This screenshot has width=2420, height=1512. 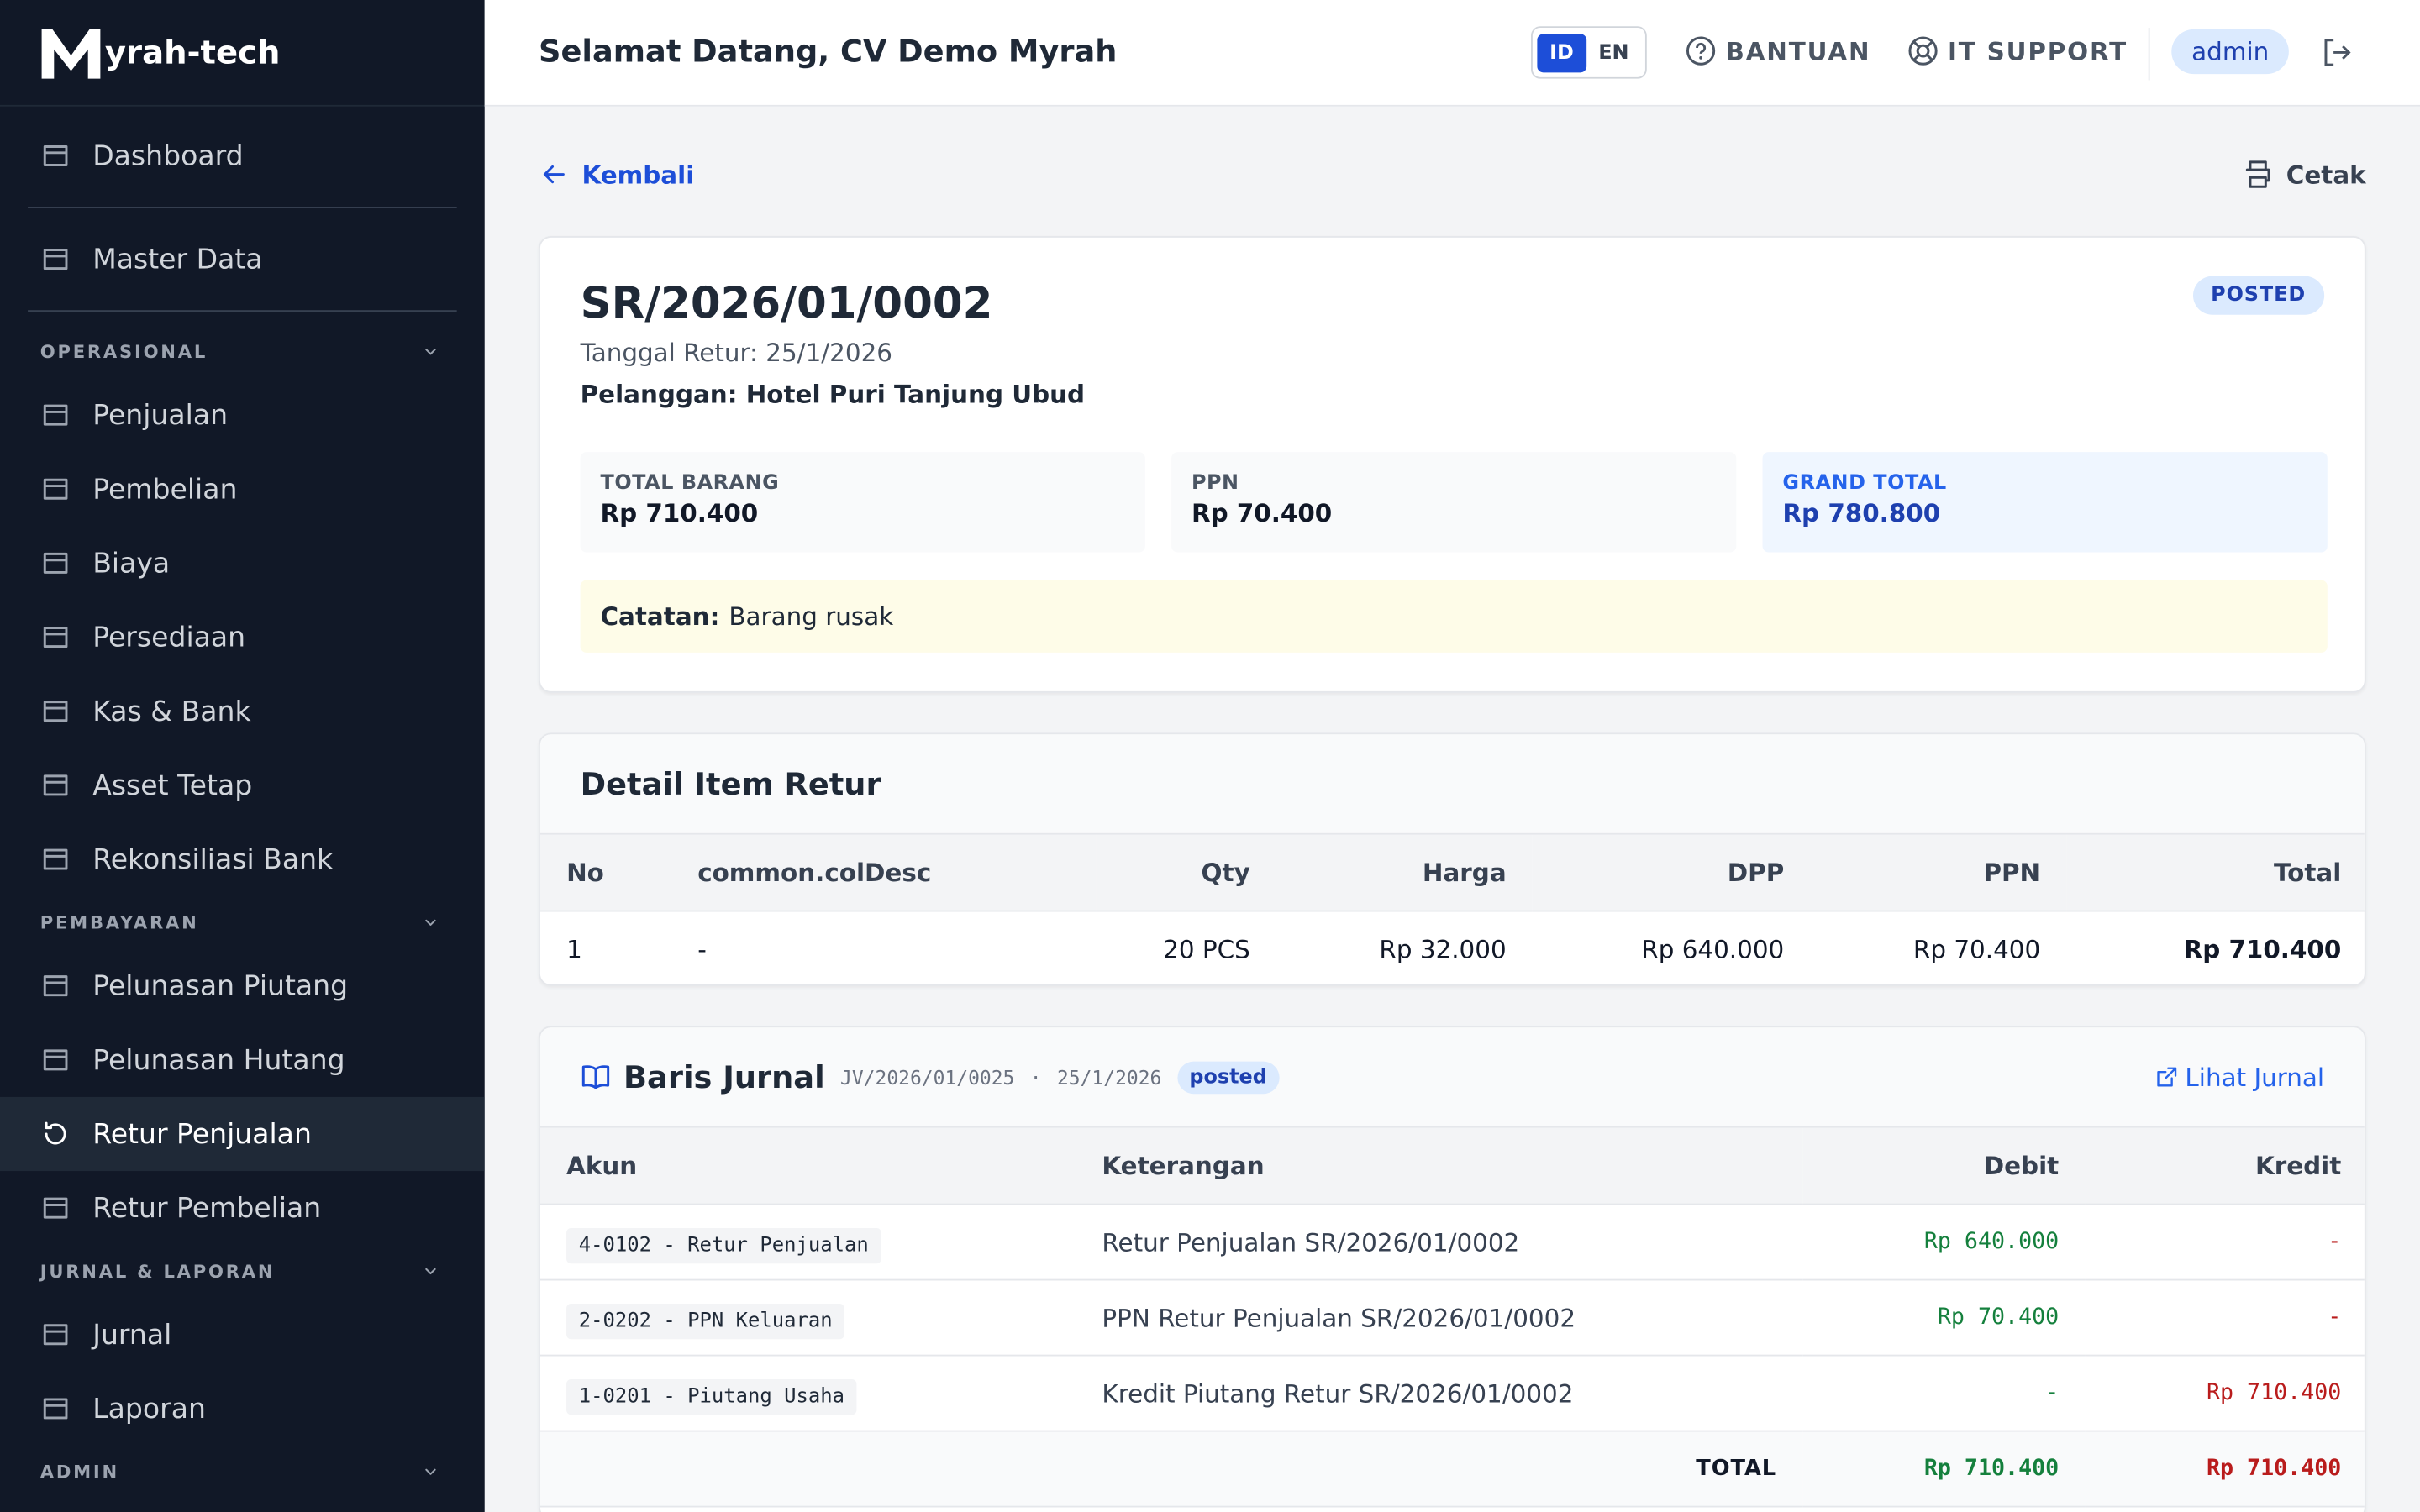 What do you see at coordinates (808, 1393) in the screenshot?
I see `account-cell: 1-0201 - Piutang Usaha` at bounding box center [808, 1393].